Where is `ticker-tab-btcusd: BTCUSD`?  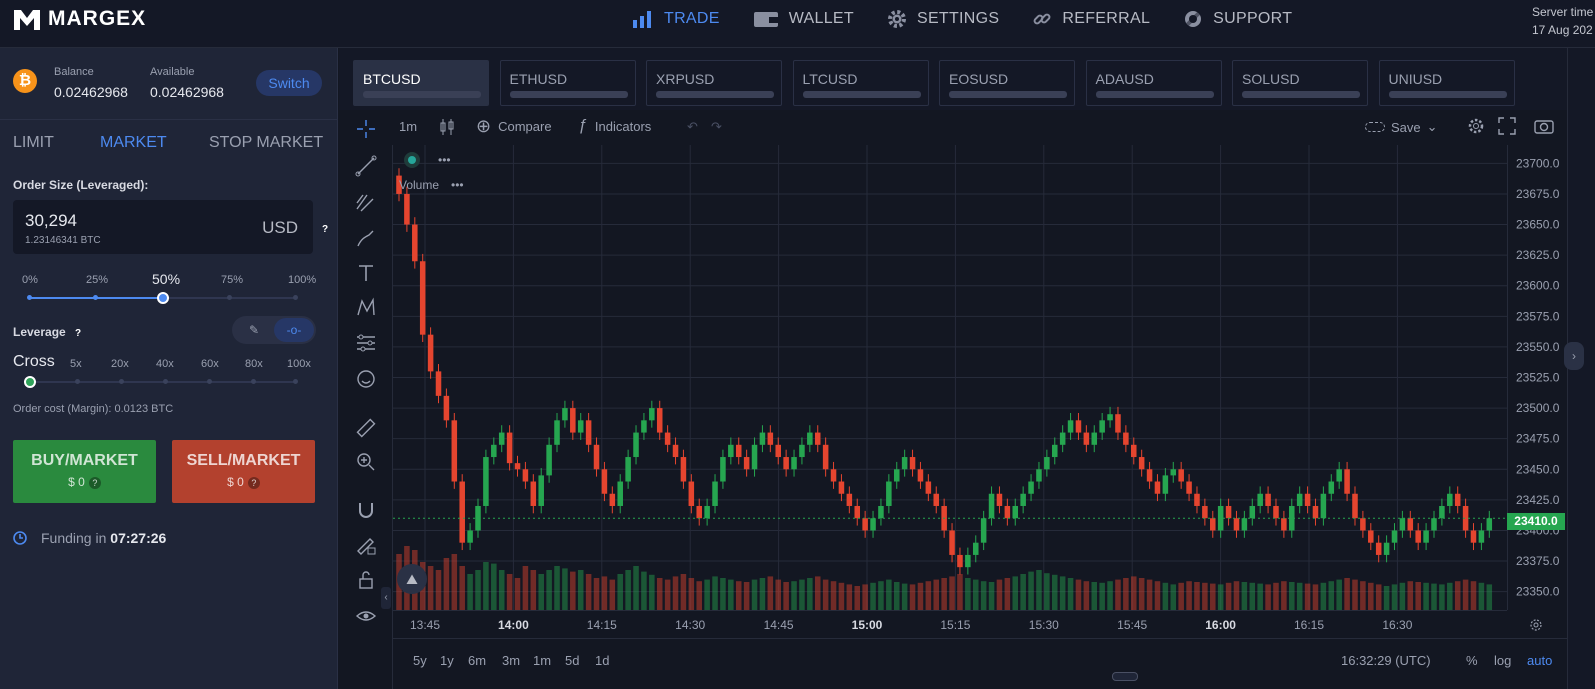
ticker-tab-btcusd: BTCUSD is located at coordinates (421, 83).